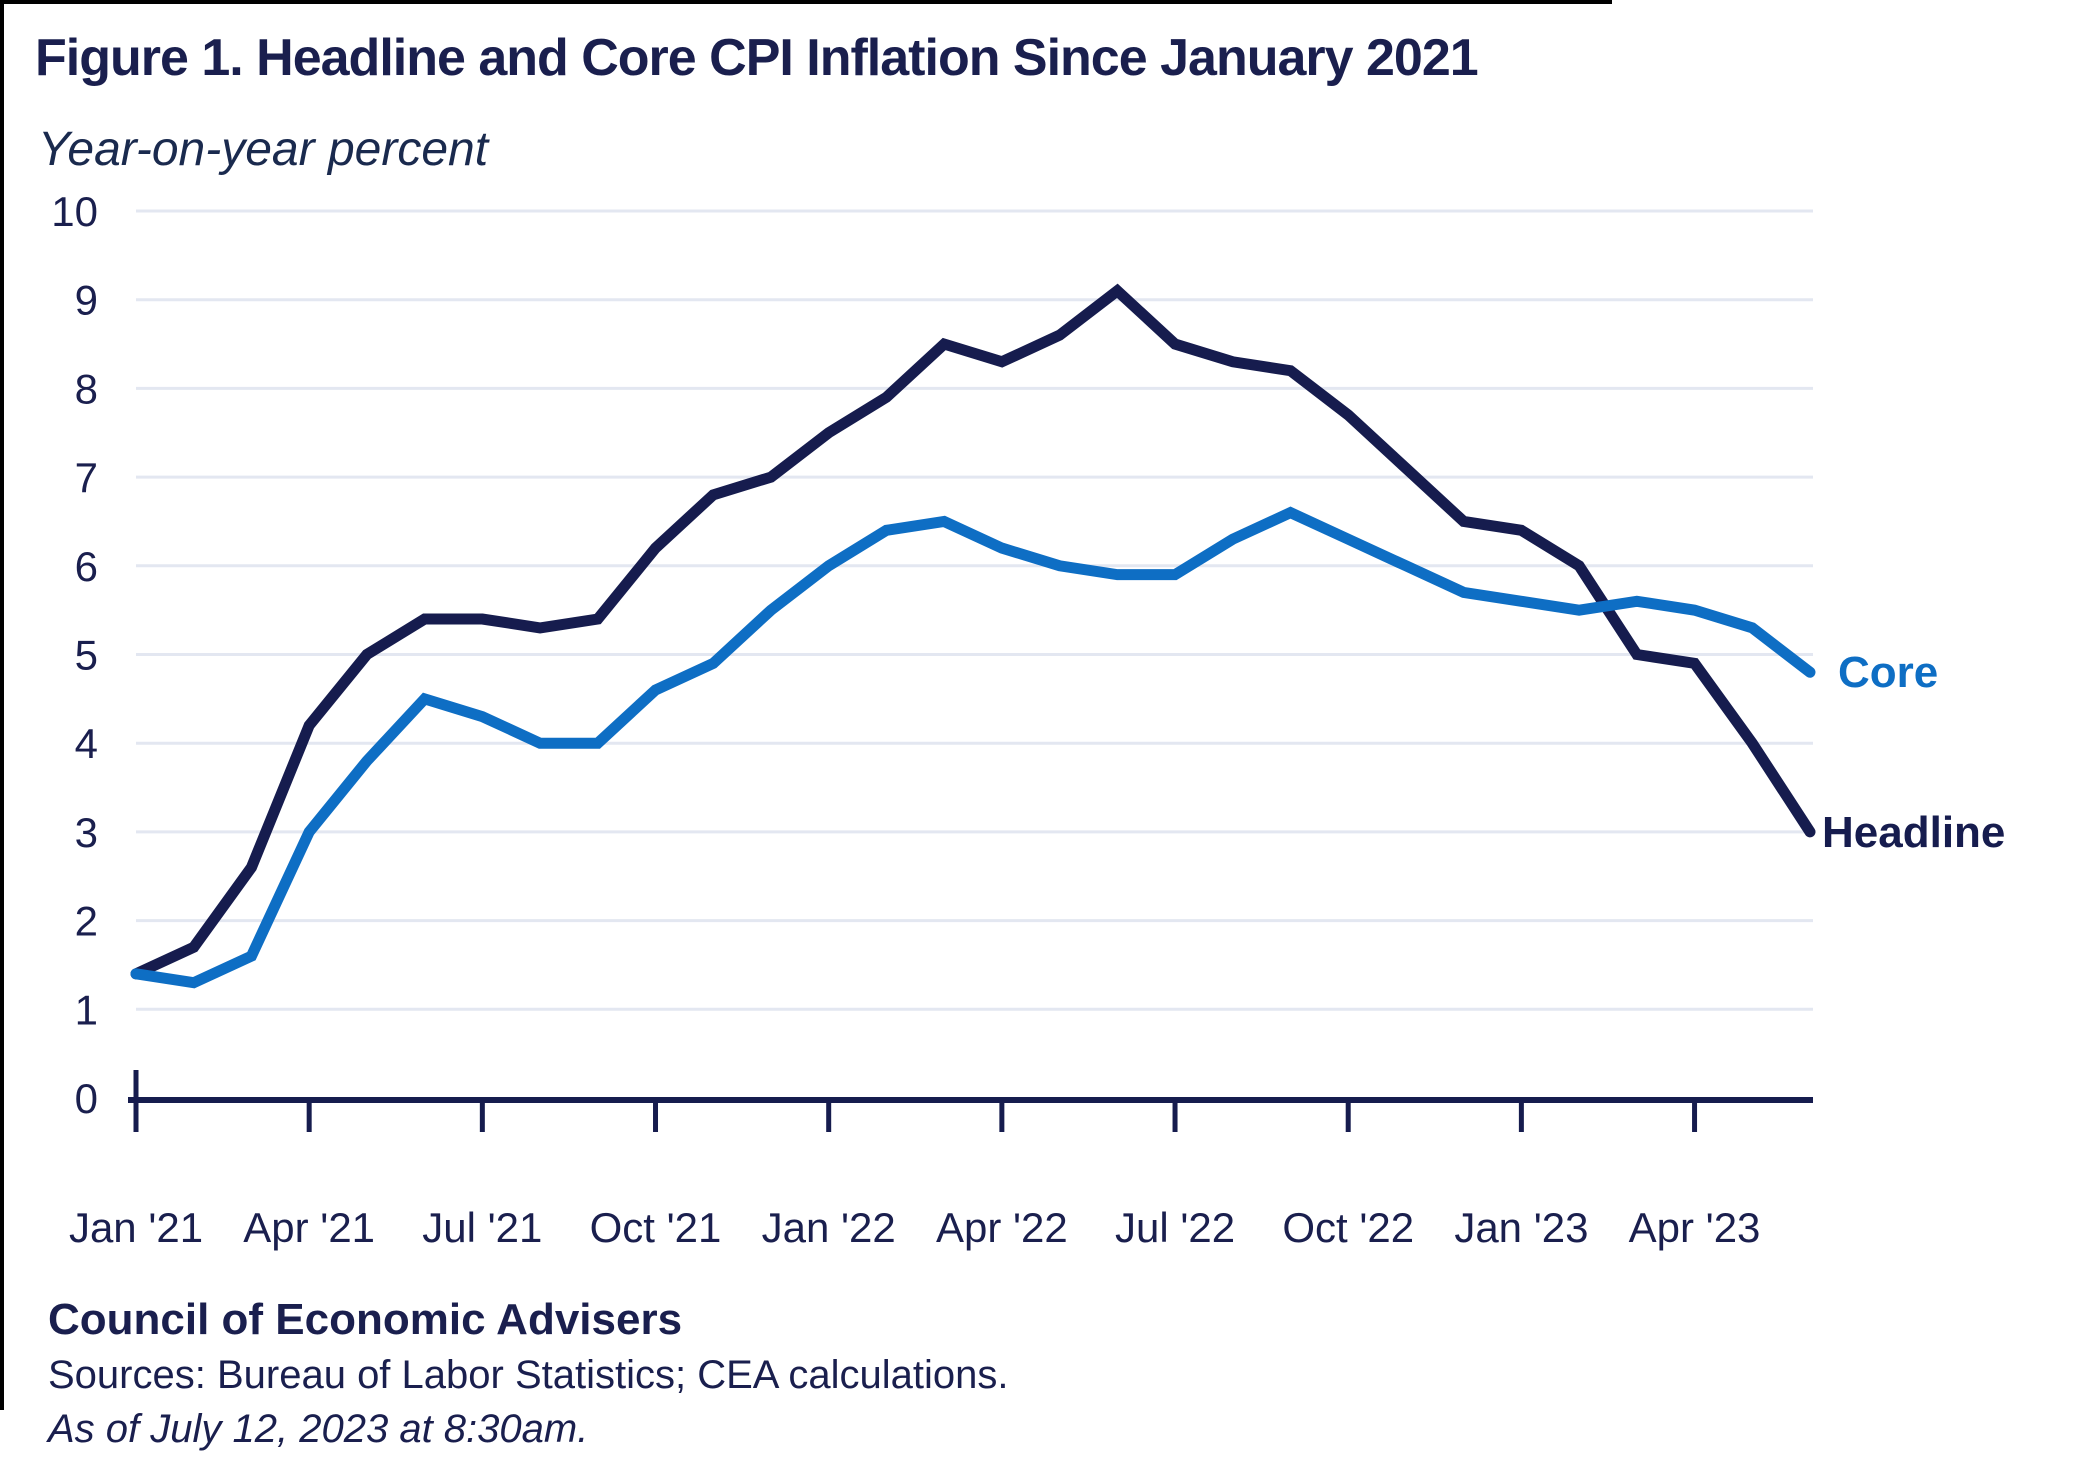 This screenshot has width=2080, height=1461. What do you see at coordinates (1348, 1227) in the screenshot?
I see `x-axis-label-7: Oct '22` at bounding box center [1348, 1227].